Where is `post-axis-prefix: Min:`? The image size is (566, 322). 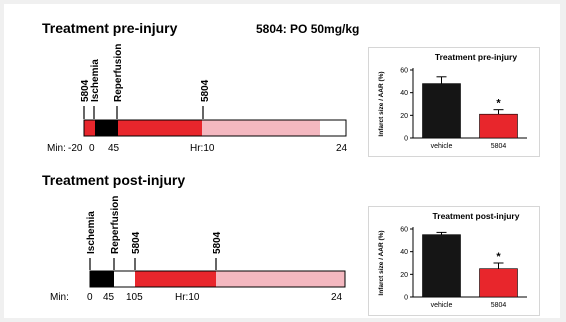 post-axis-prefix: Min: is located at coordinates (59, 297).